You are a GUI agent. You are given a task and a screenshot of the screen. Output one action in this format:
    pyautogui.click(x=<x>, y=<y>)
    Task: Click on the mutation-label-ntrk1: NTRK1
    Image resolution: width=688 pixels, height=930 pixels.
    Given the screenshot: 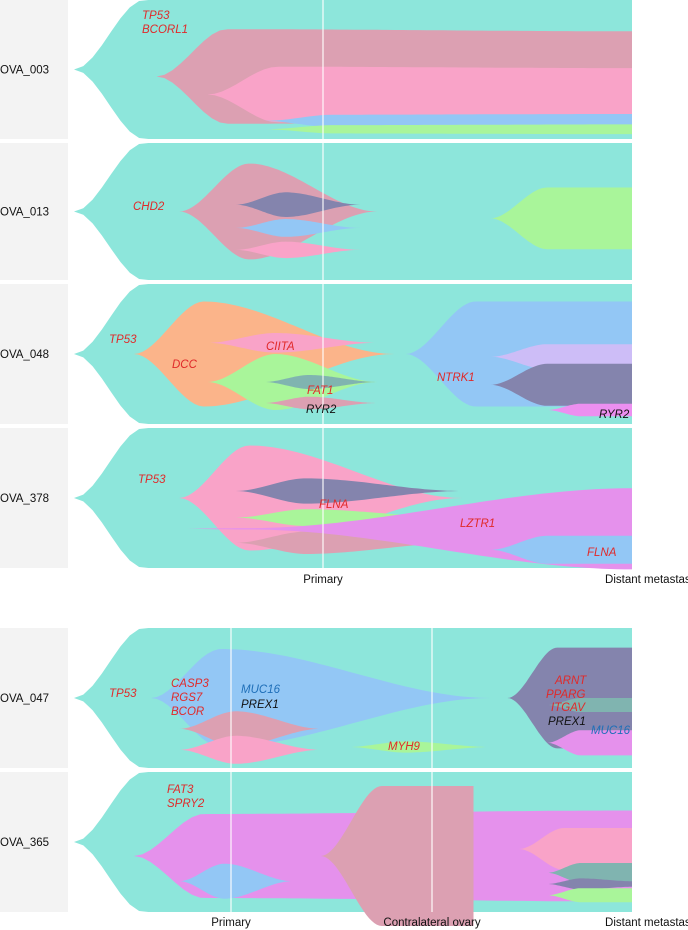 What is the action you would take?
    pyautogui.click(x=456, y=378)
    